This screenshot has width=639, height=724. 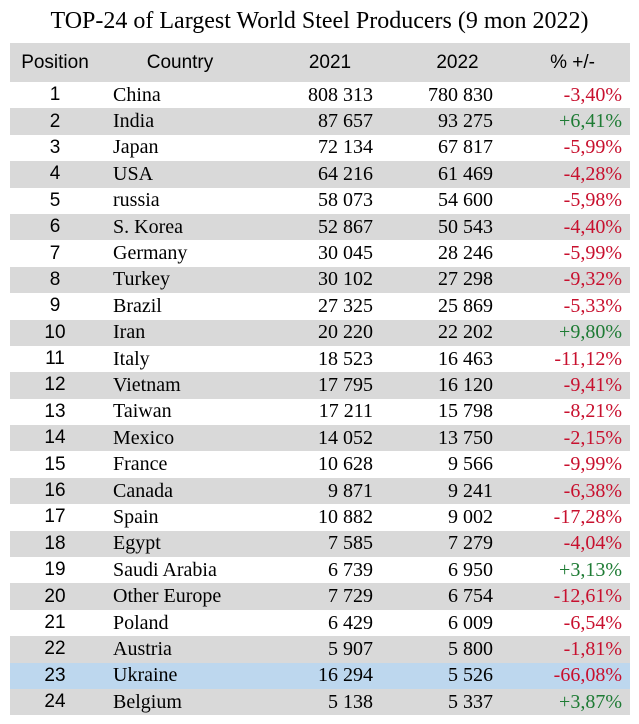 I want to click on position-cell: 1, so click(x=55, y=95).